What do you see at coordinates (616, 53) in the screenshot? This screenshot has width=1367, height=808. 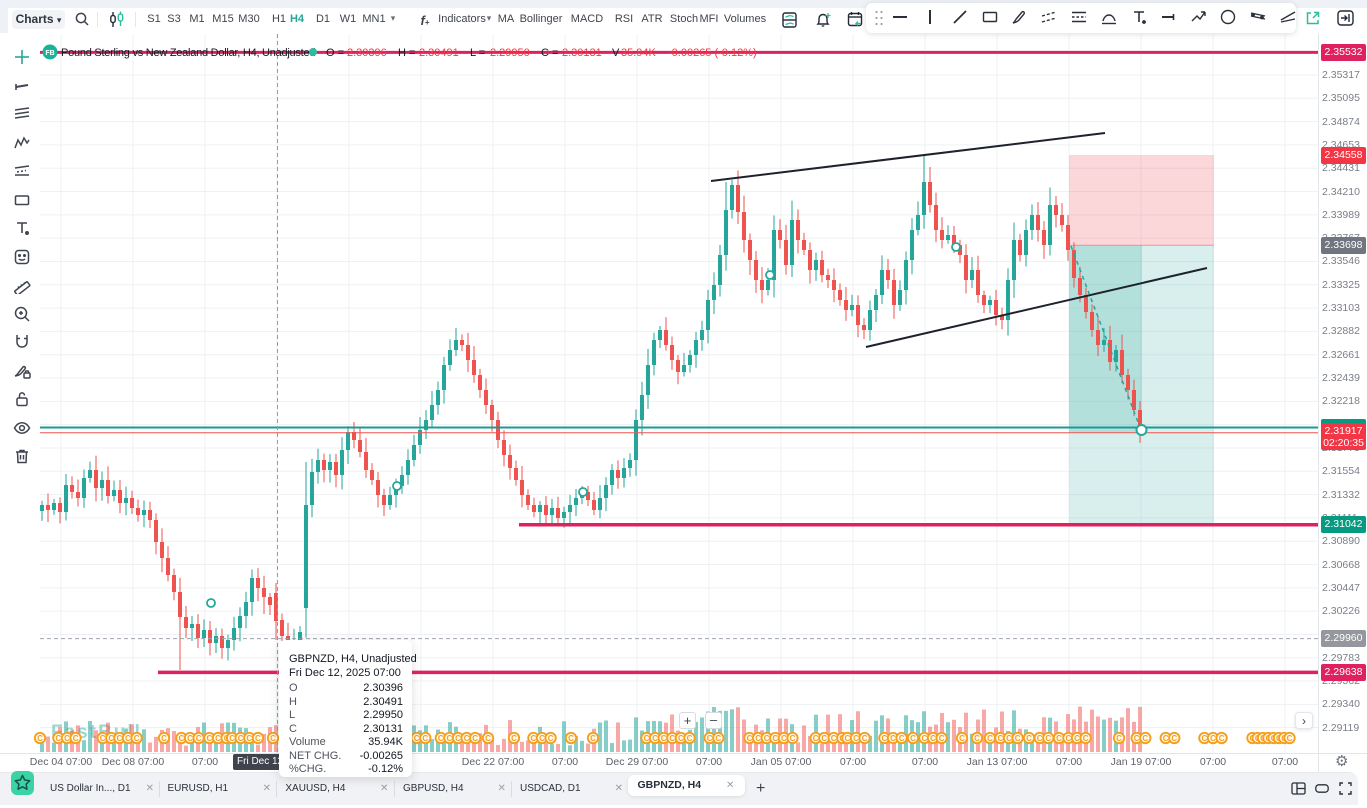 I see `svg-text: V` at bounding box center [616, 53].